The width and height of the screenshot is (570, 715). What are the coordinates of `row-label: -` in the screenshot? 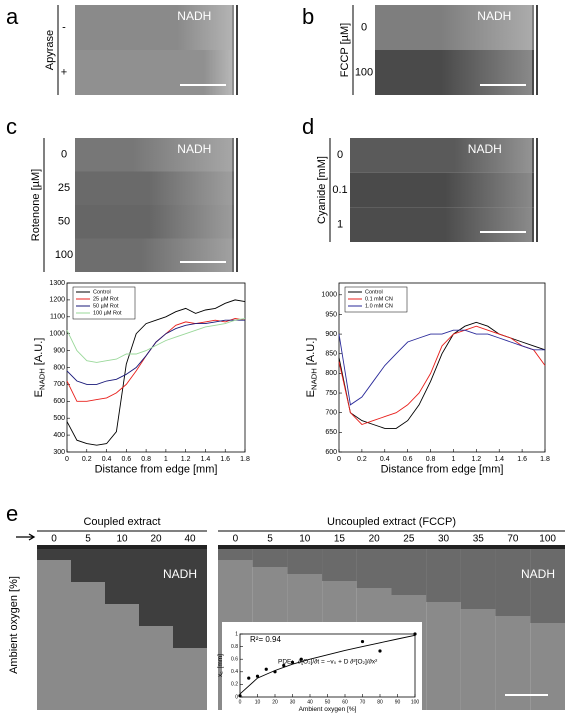 It's located at (64, 27).